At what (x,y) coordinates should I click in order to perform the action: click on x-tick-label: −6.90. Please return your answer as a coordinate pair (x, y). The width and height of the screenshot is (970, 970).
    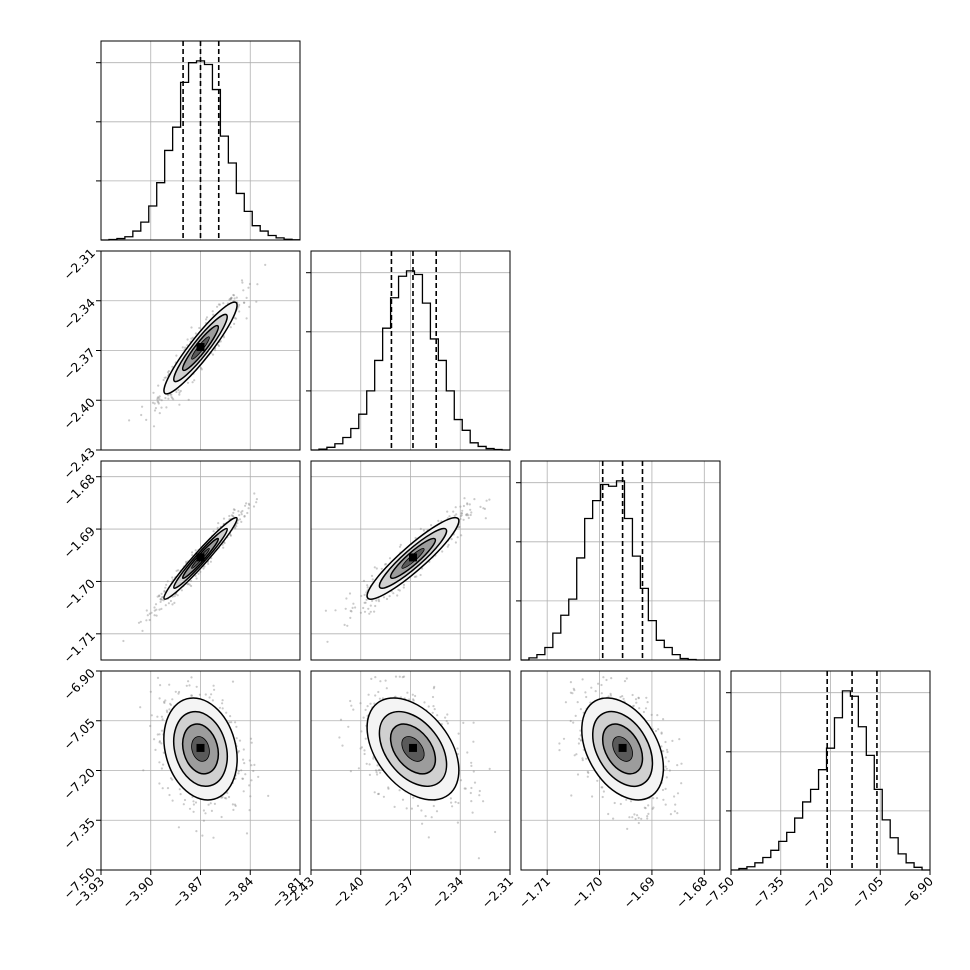
    Looking at the image, I should click on (917, 892).